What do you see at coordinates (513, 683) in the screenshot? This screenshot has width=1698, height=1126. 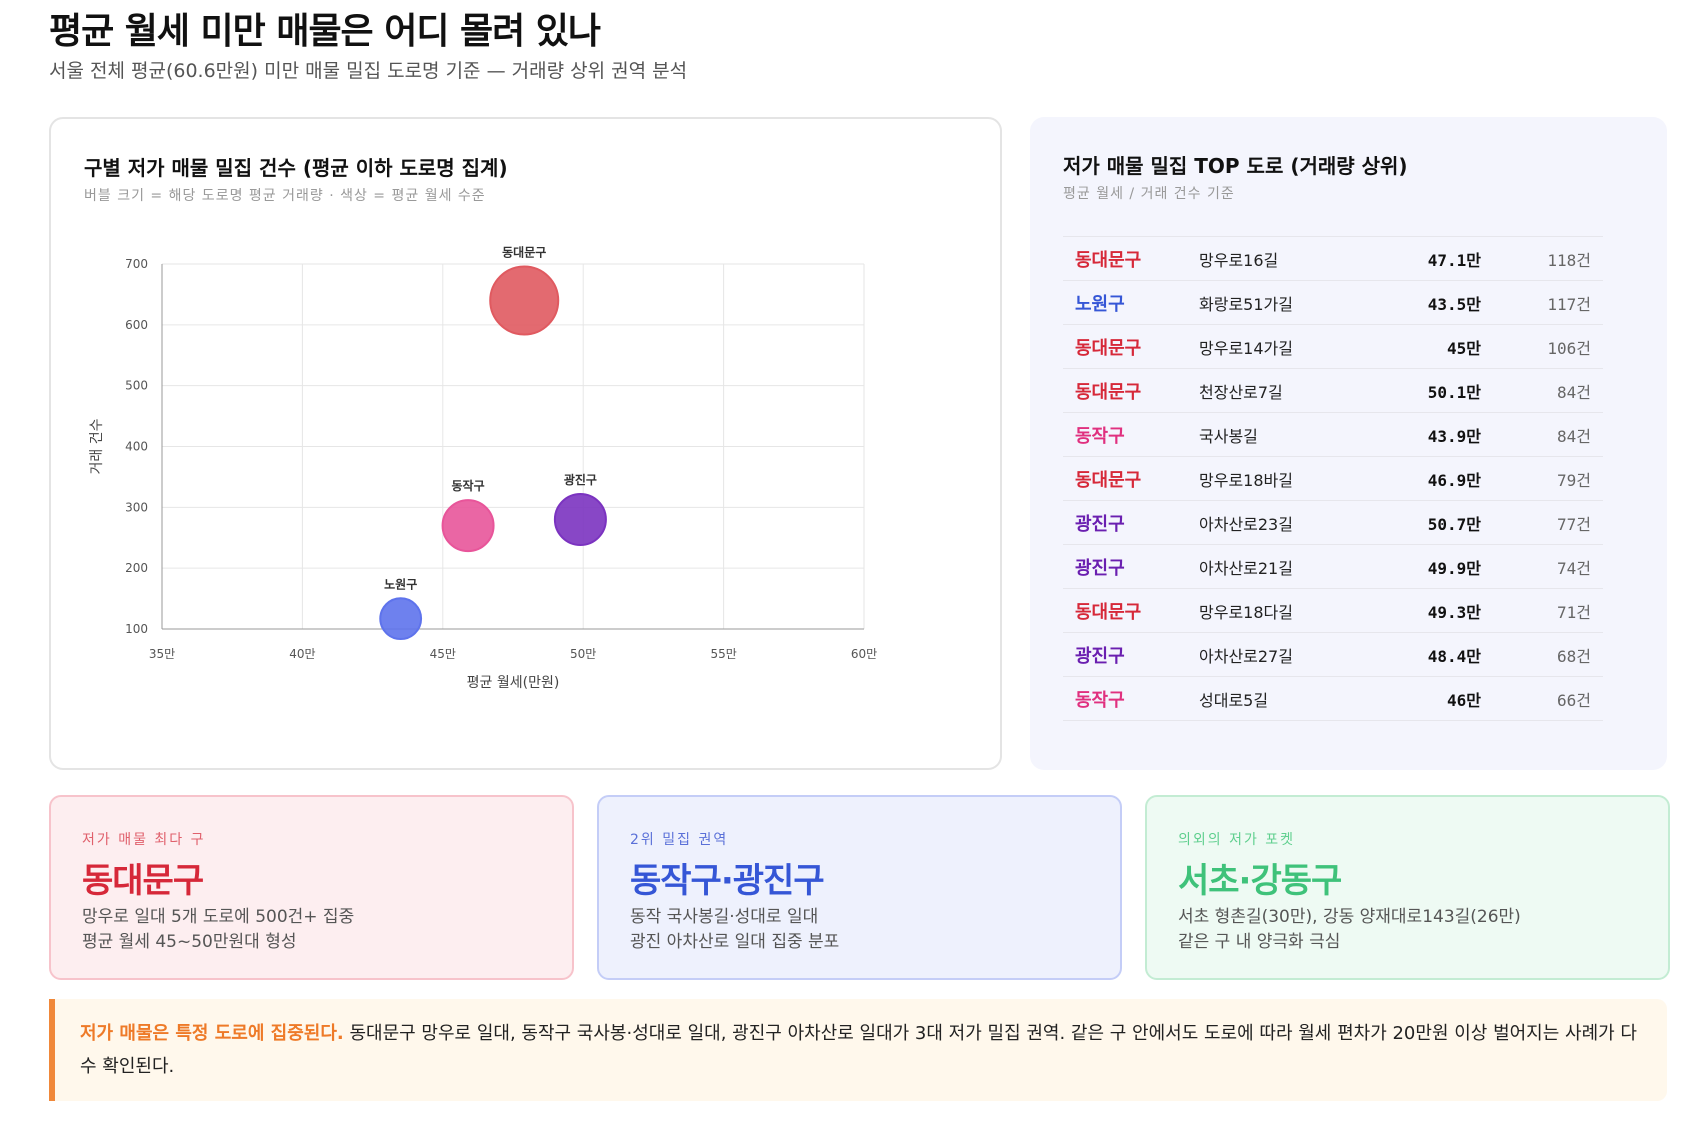 I see `x-axis-label: 평균 월세(만원)` at bounding box center [513, 683].